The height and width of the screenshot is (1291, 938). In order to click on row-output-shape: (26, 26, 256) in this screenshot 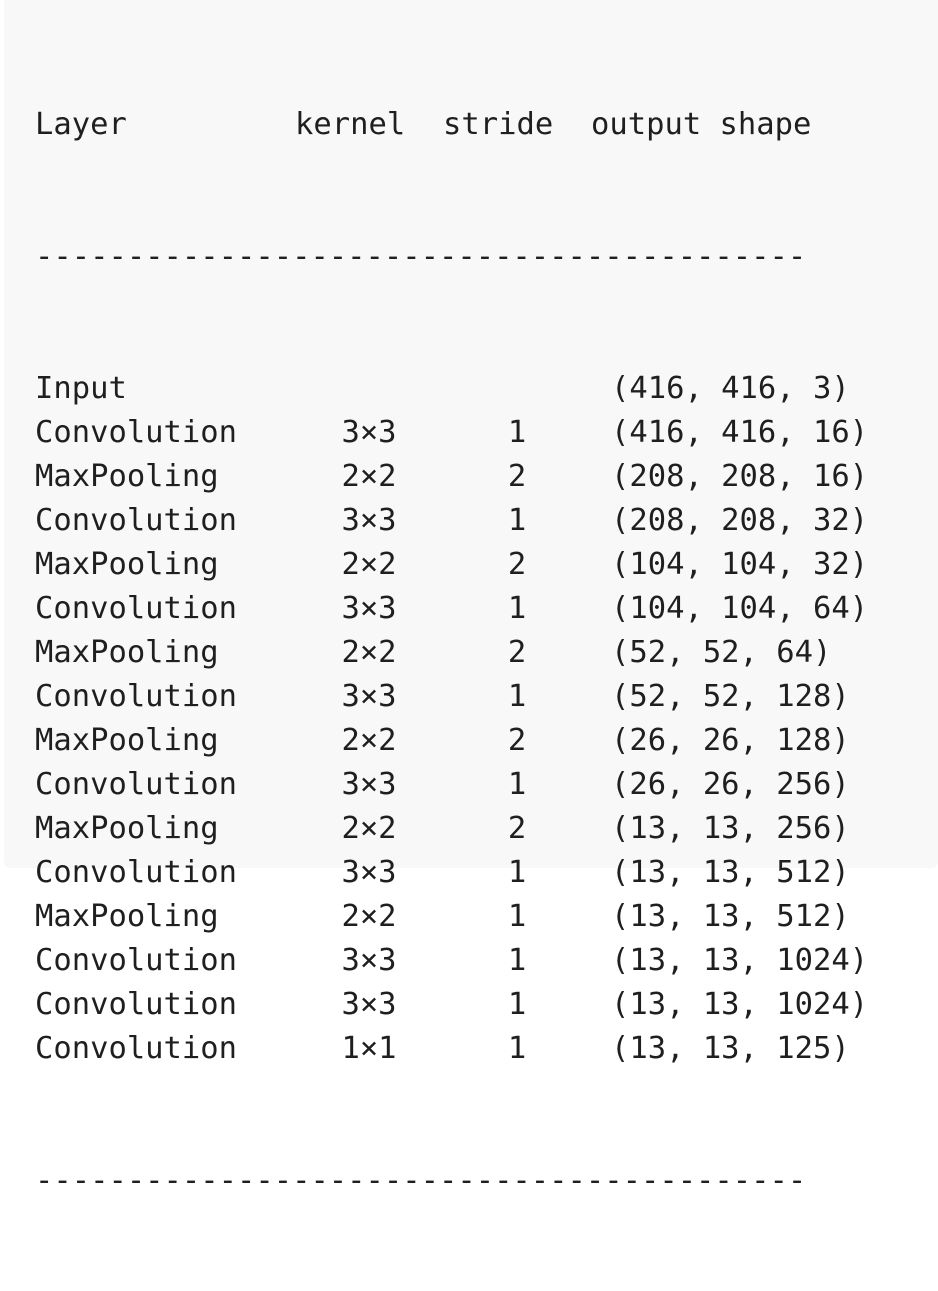, I will do `click(730, 784)`.